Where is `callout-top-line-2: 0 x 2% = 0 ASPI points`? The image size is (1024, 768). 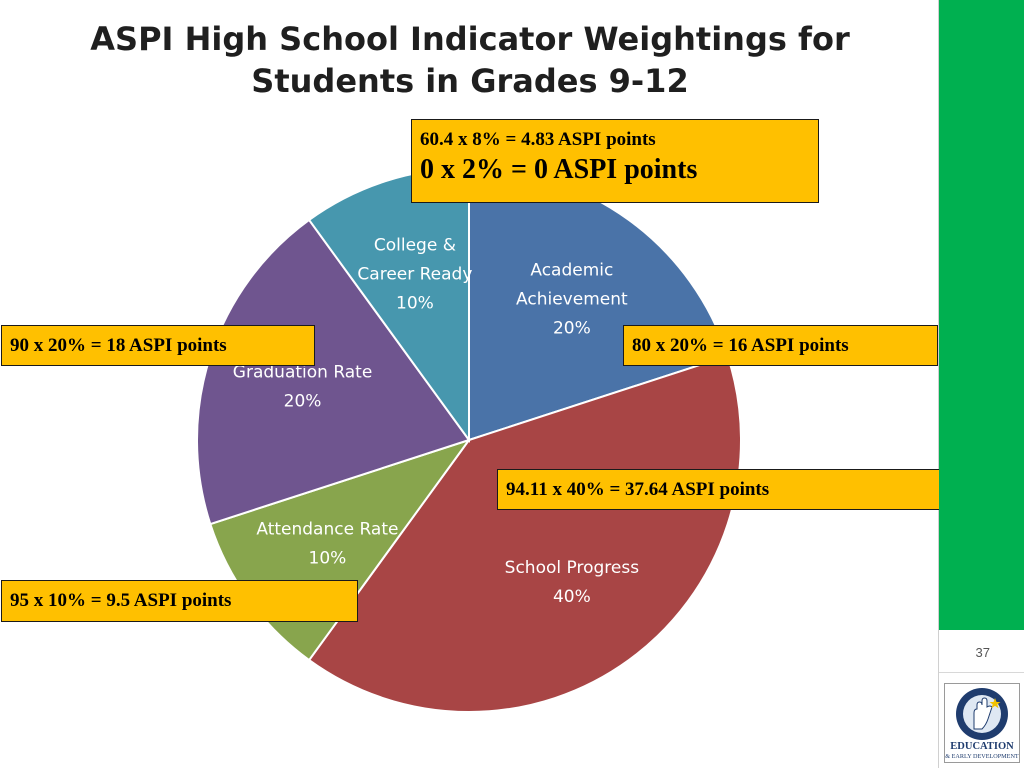 callout-top-line-2: 0 x 2% = 0 ASPI points is located at coordinates (559, 169).